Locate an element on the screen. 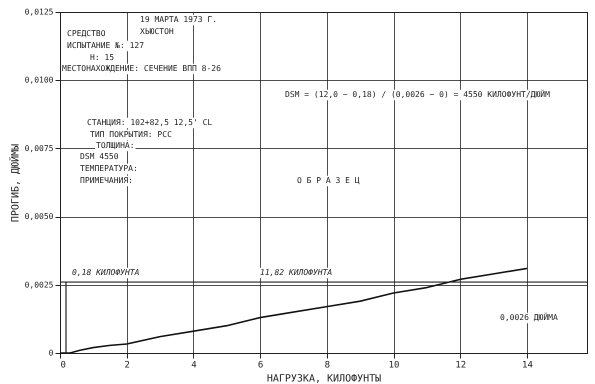 This screenshot has height=384, width=595. x-tick-label: 4 is located at coordinates (194, 365).